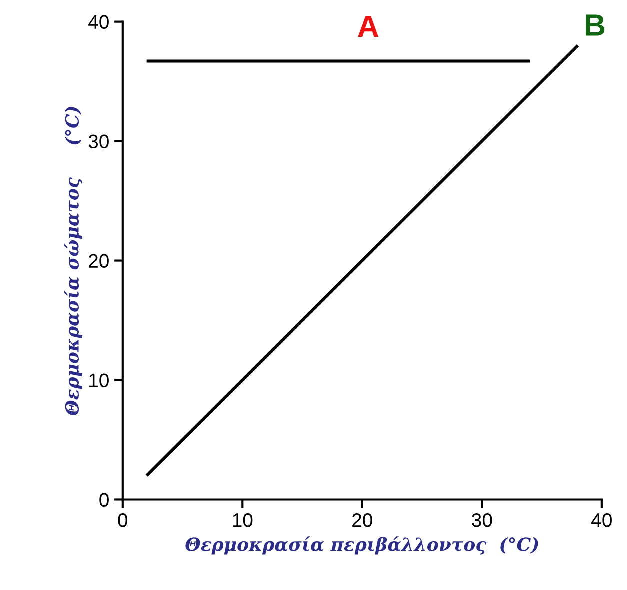  I want to click on y-tick-label: 20, so click(99, 261).